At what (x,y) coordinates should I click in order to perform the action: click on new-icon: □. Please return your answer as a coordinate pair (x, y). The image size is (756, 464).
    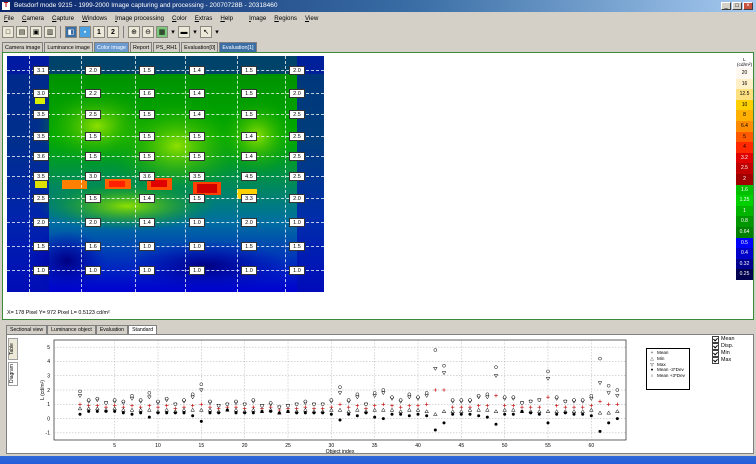
    Looking at the image, I should click on (8, 32).